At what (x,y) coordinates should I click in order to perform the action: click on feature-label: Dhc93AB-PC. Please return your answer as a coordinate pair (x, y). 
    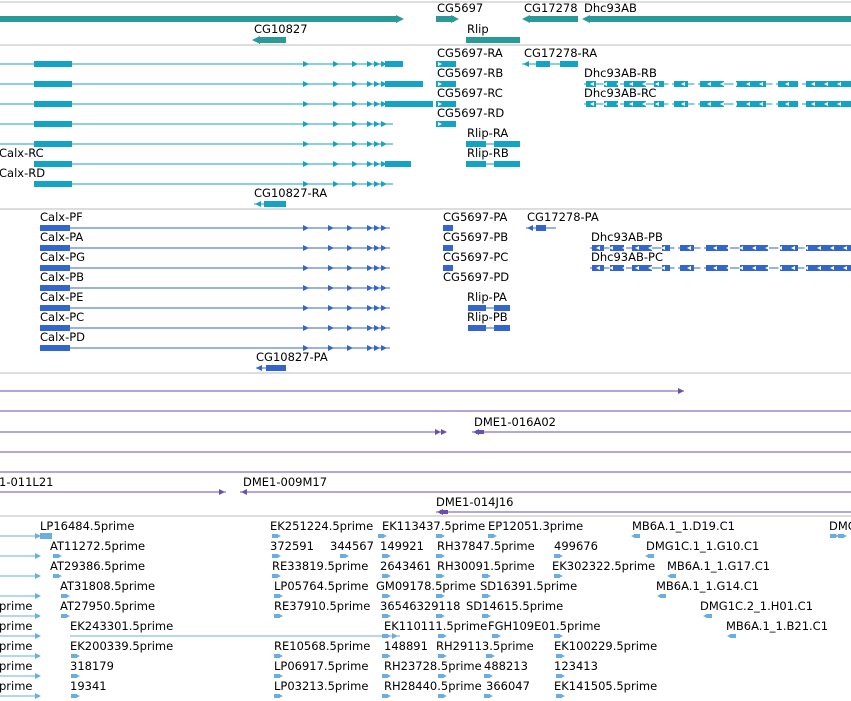
    Looking at the image, I should click on (627, 257).